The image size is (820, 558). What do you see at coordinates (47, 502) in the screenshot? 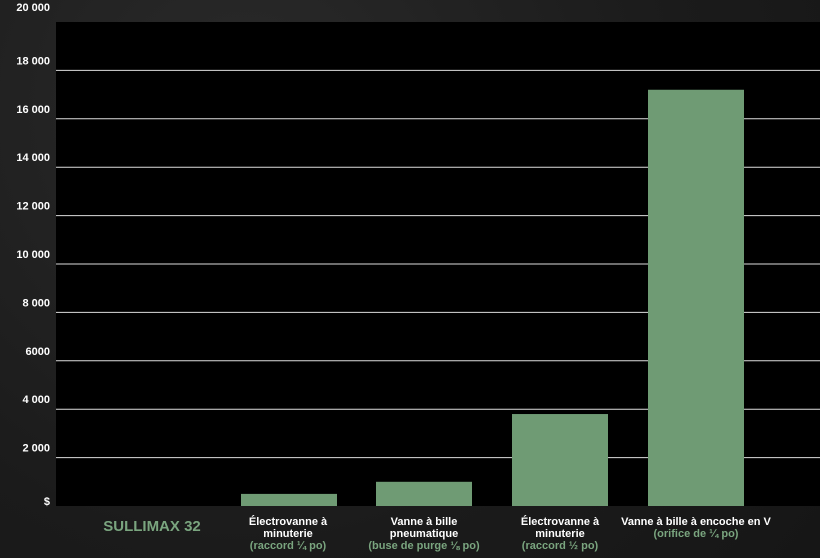
I see `y-tick-label: $` at bounding box center [47, 502].